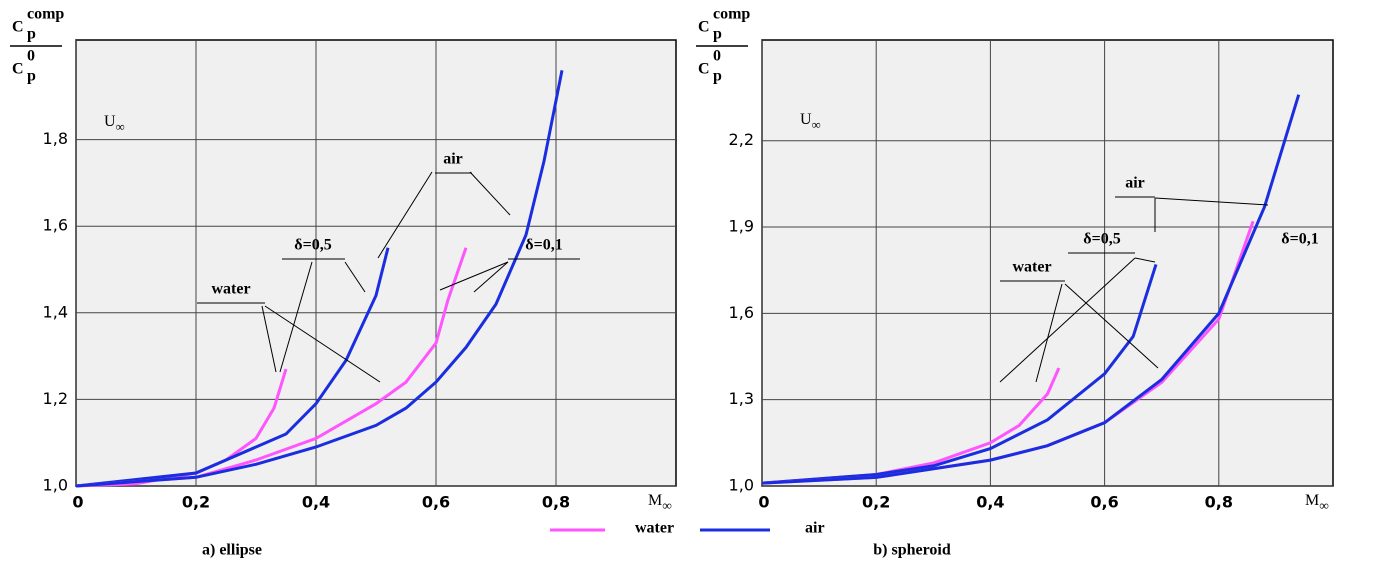 The height and width of the screenshot is (565, 1379). Describe the element at coordinates (741, 139) in the screenshot. I see `y-tick-label: 2,2` at that location.